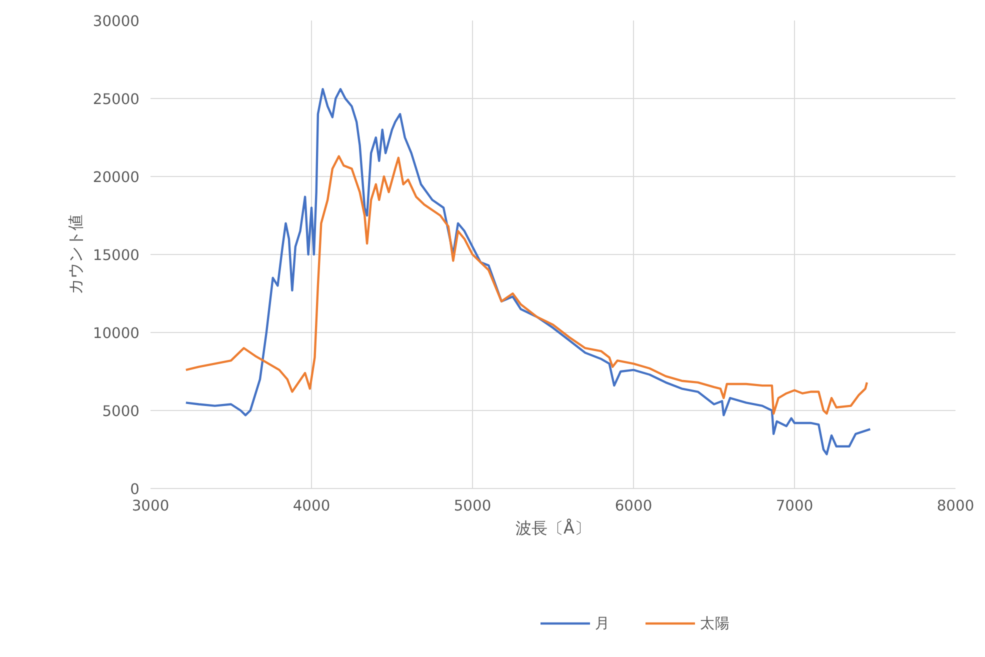 The image size is (985, 657). Describe the element at coordinates (116, 99) in the screenshot. I see `y-tick-label: 25000` at that location.